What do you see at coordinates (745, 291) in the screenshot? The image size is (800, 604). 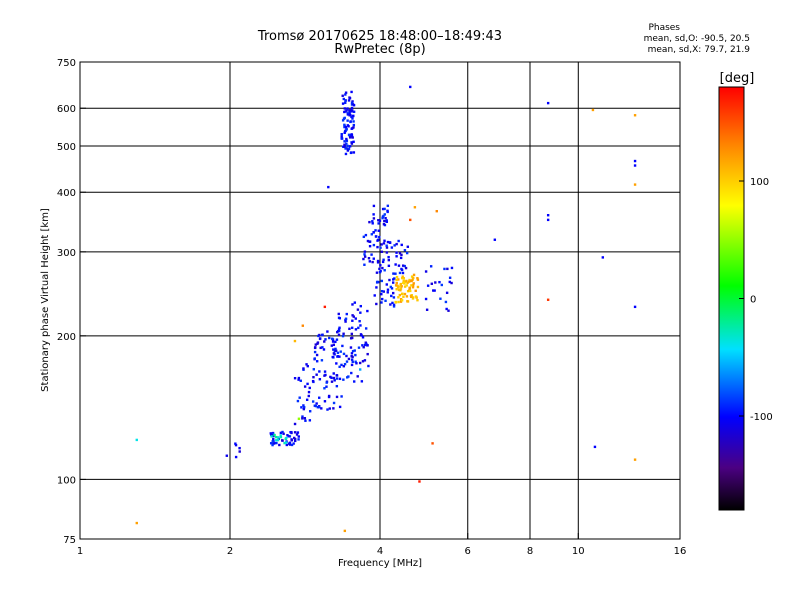 I see `colorbar: [deg] 100 0 -100` at bounding box center [745, 291].